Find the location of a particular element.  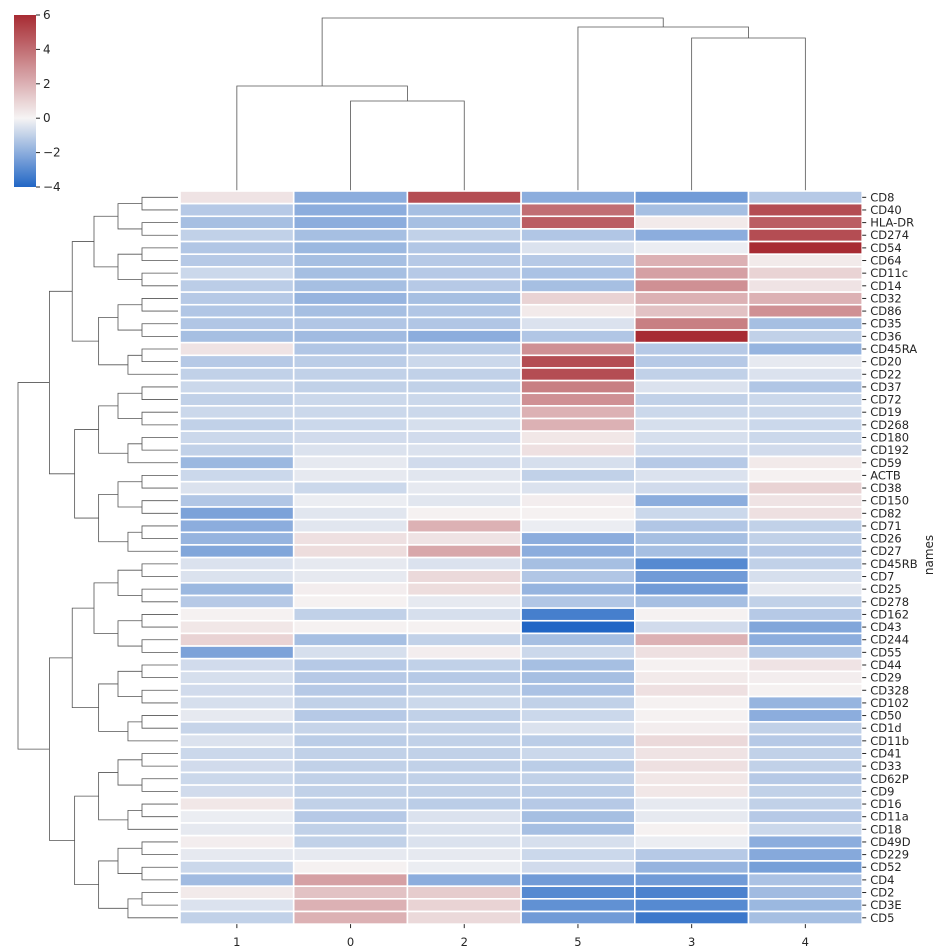

row-label: CD33 is located at coordinates (886, 766).